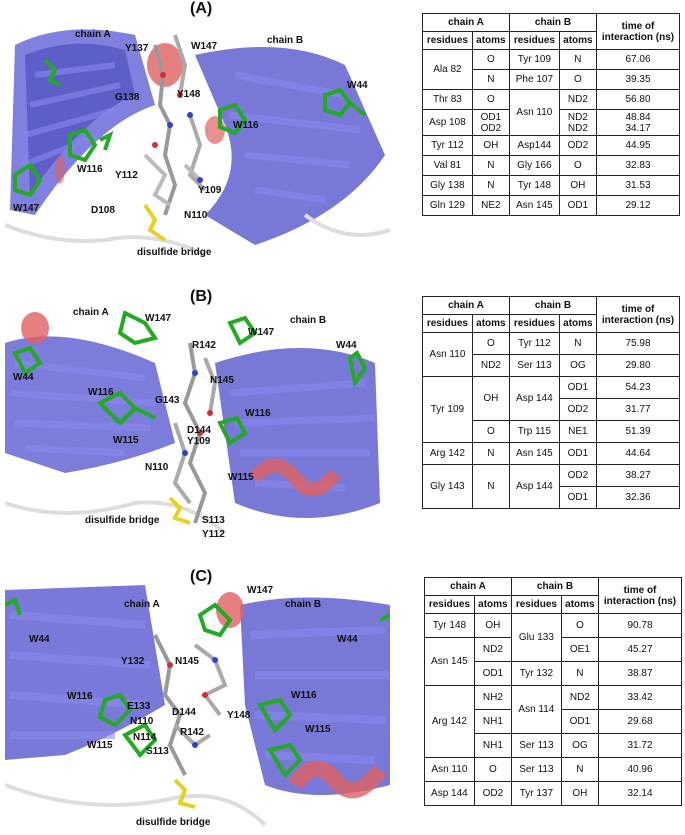 This screenshot has height=835, width=685. I want to click on table-cell: 39.35, so click(638, 79).